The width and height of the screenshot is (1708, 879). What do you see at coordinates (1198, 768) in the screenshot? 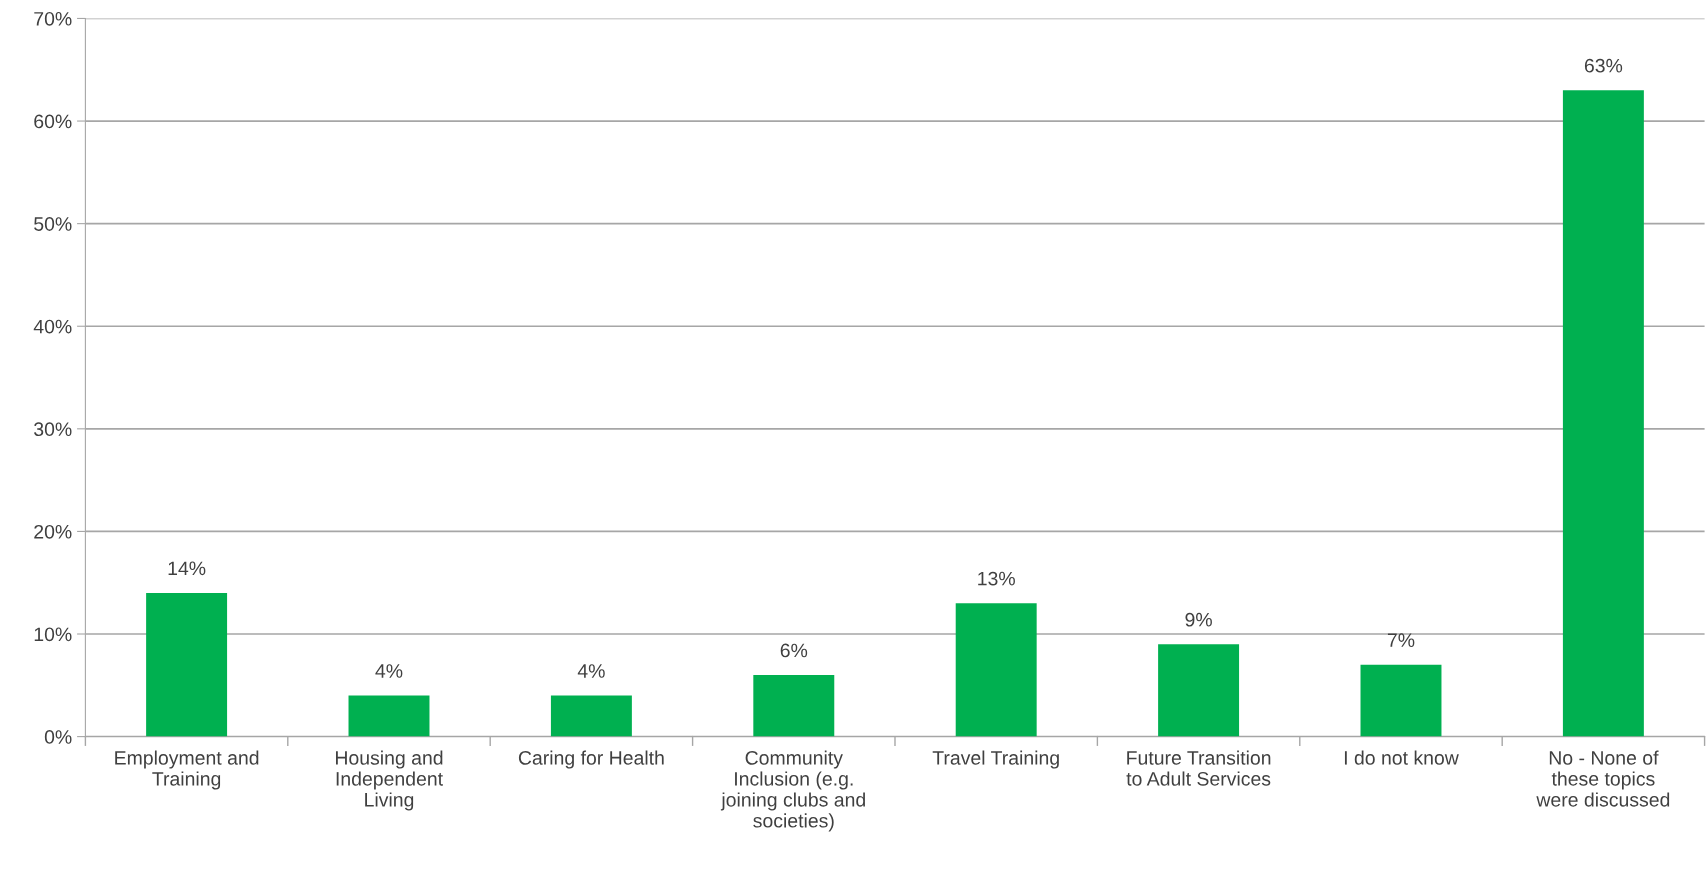
I see `x-tick-label: Future Transition to Adult Services` at bounding box center [1198, 768].